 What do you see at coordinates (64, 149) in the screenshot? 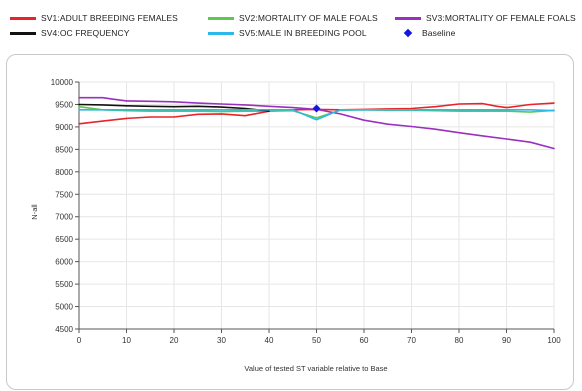
I see `y-tick-label: 8500` at bounding box center [64, 149].